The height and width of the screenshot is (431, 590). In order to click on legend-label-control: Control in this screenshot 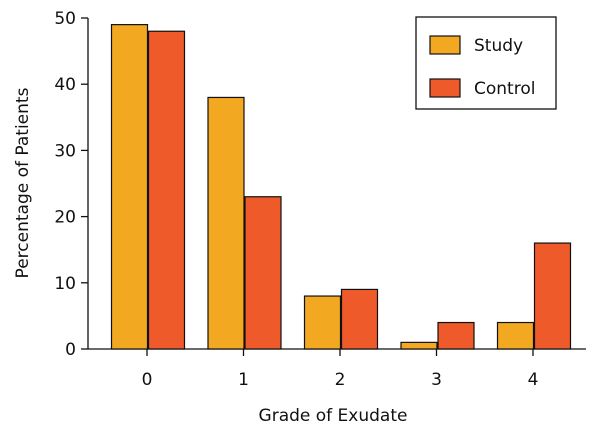, I will do `click(504, 89)`.